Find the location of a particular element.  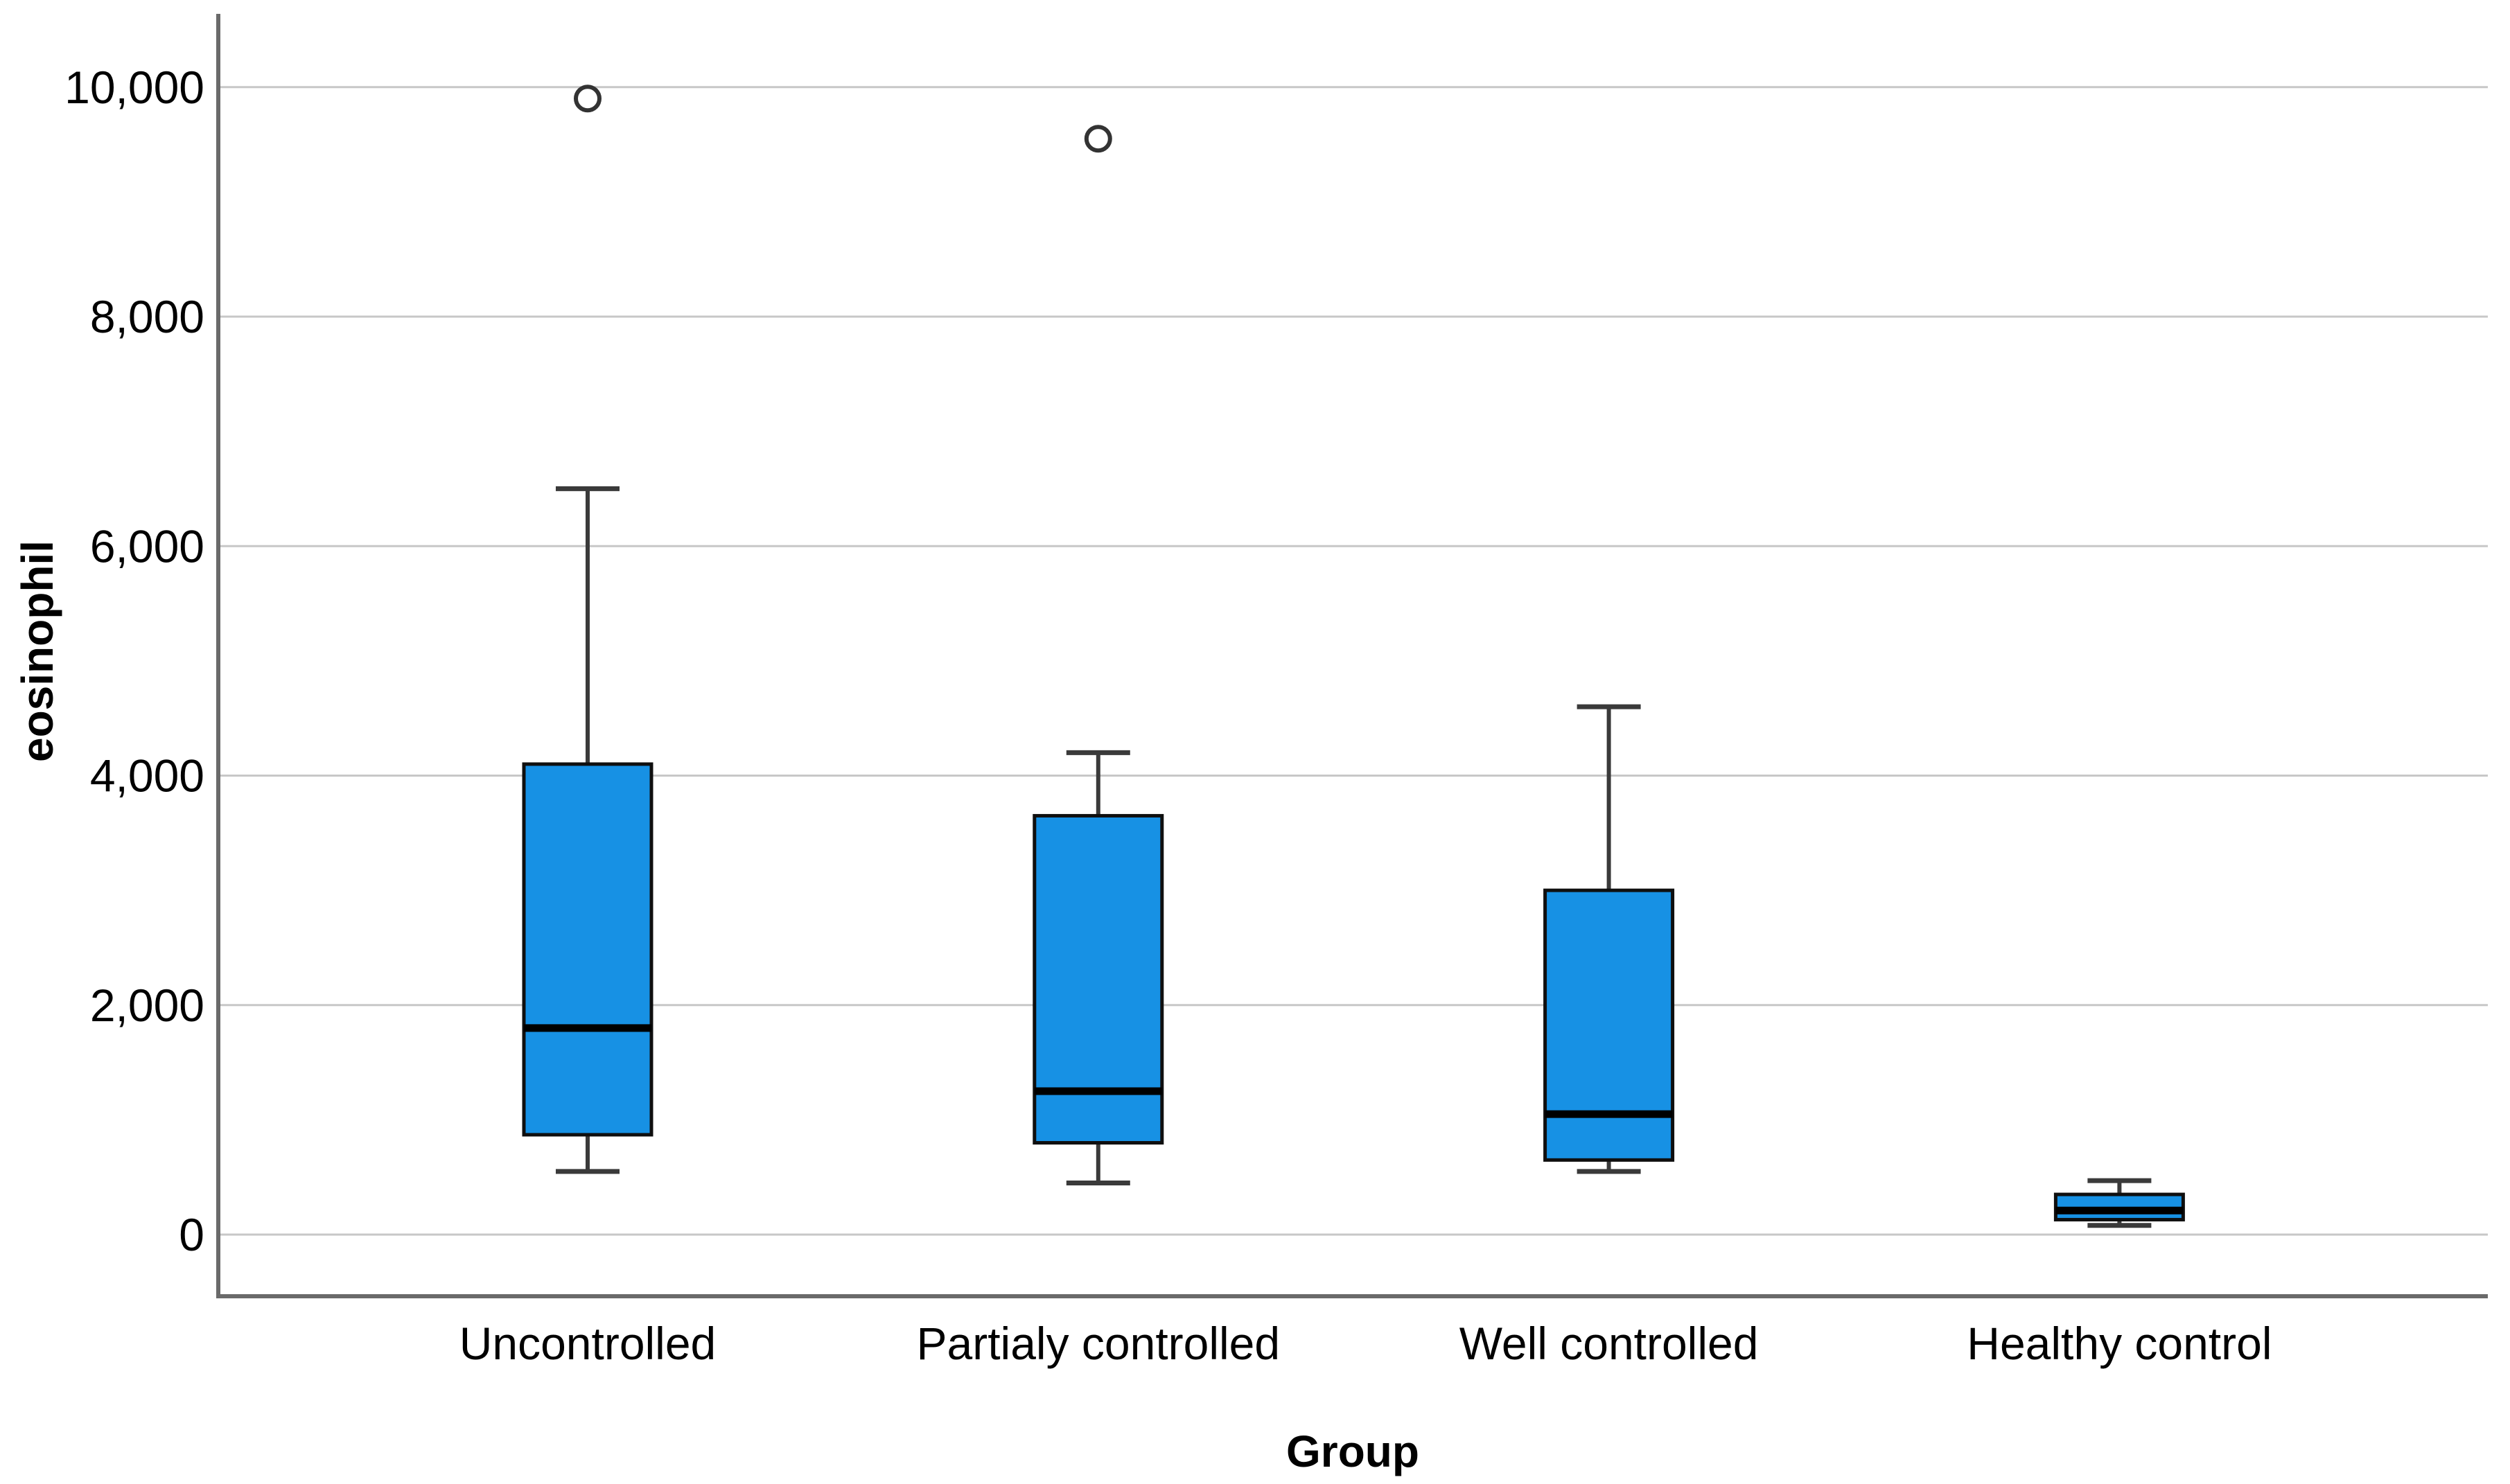

boxplot-uncontrolled is located at coordinates (587, 629).